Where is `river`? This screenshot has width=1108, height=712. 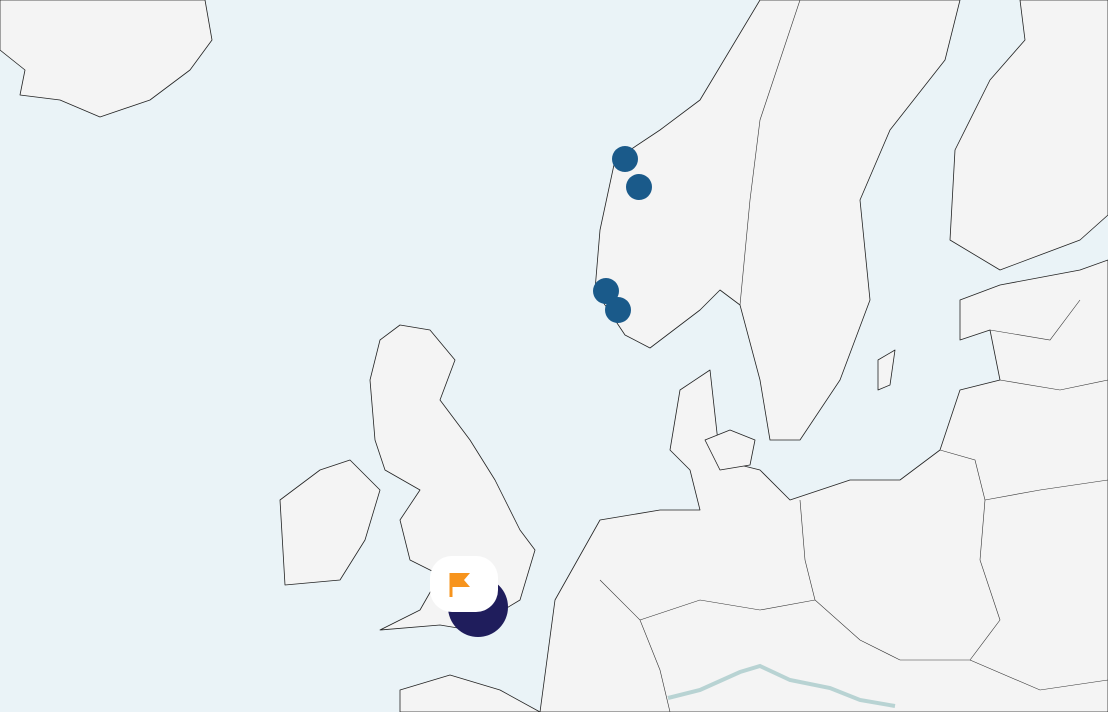 river is located at coordinates (781, 685).